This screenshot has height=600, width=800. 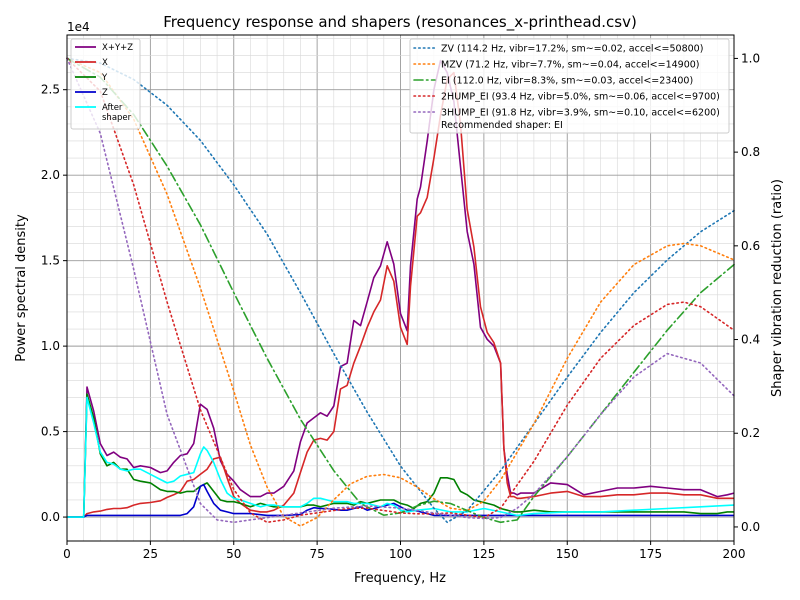 What do you see at coordinates (483, 554) in the screenshot?
I see `x-tick-label: 125` at bounding box center [483, 554].